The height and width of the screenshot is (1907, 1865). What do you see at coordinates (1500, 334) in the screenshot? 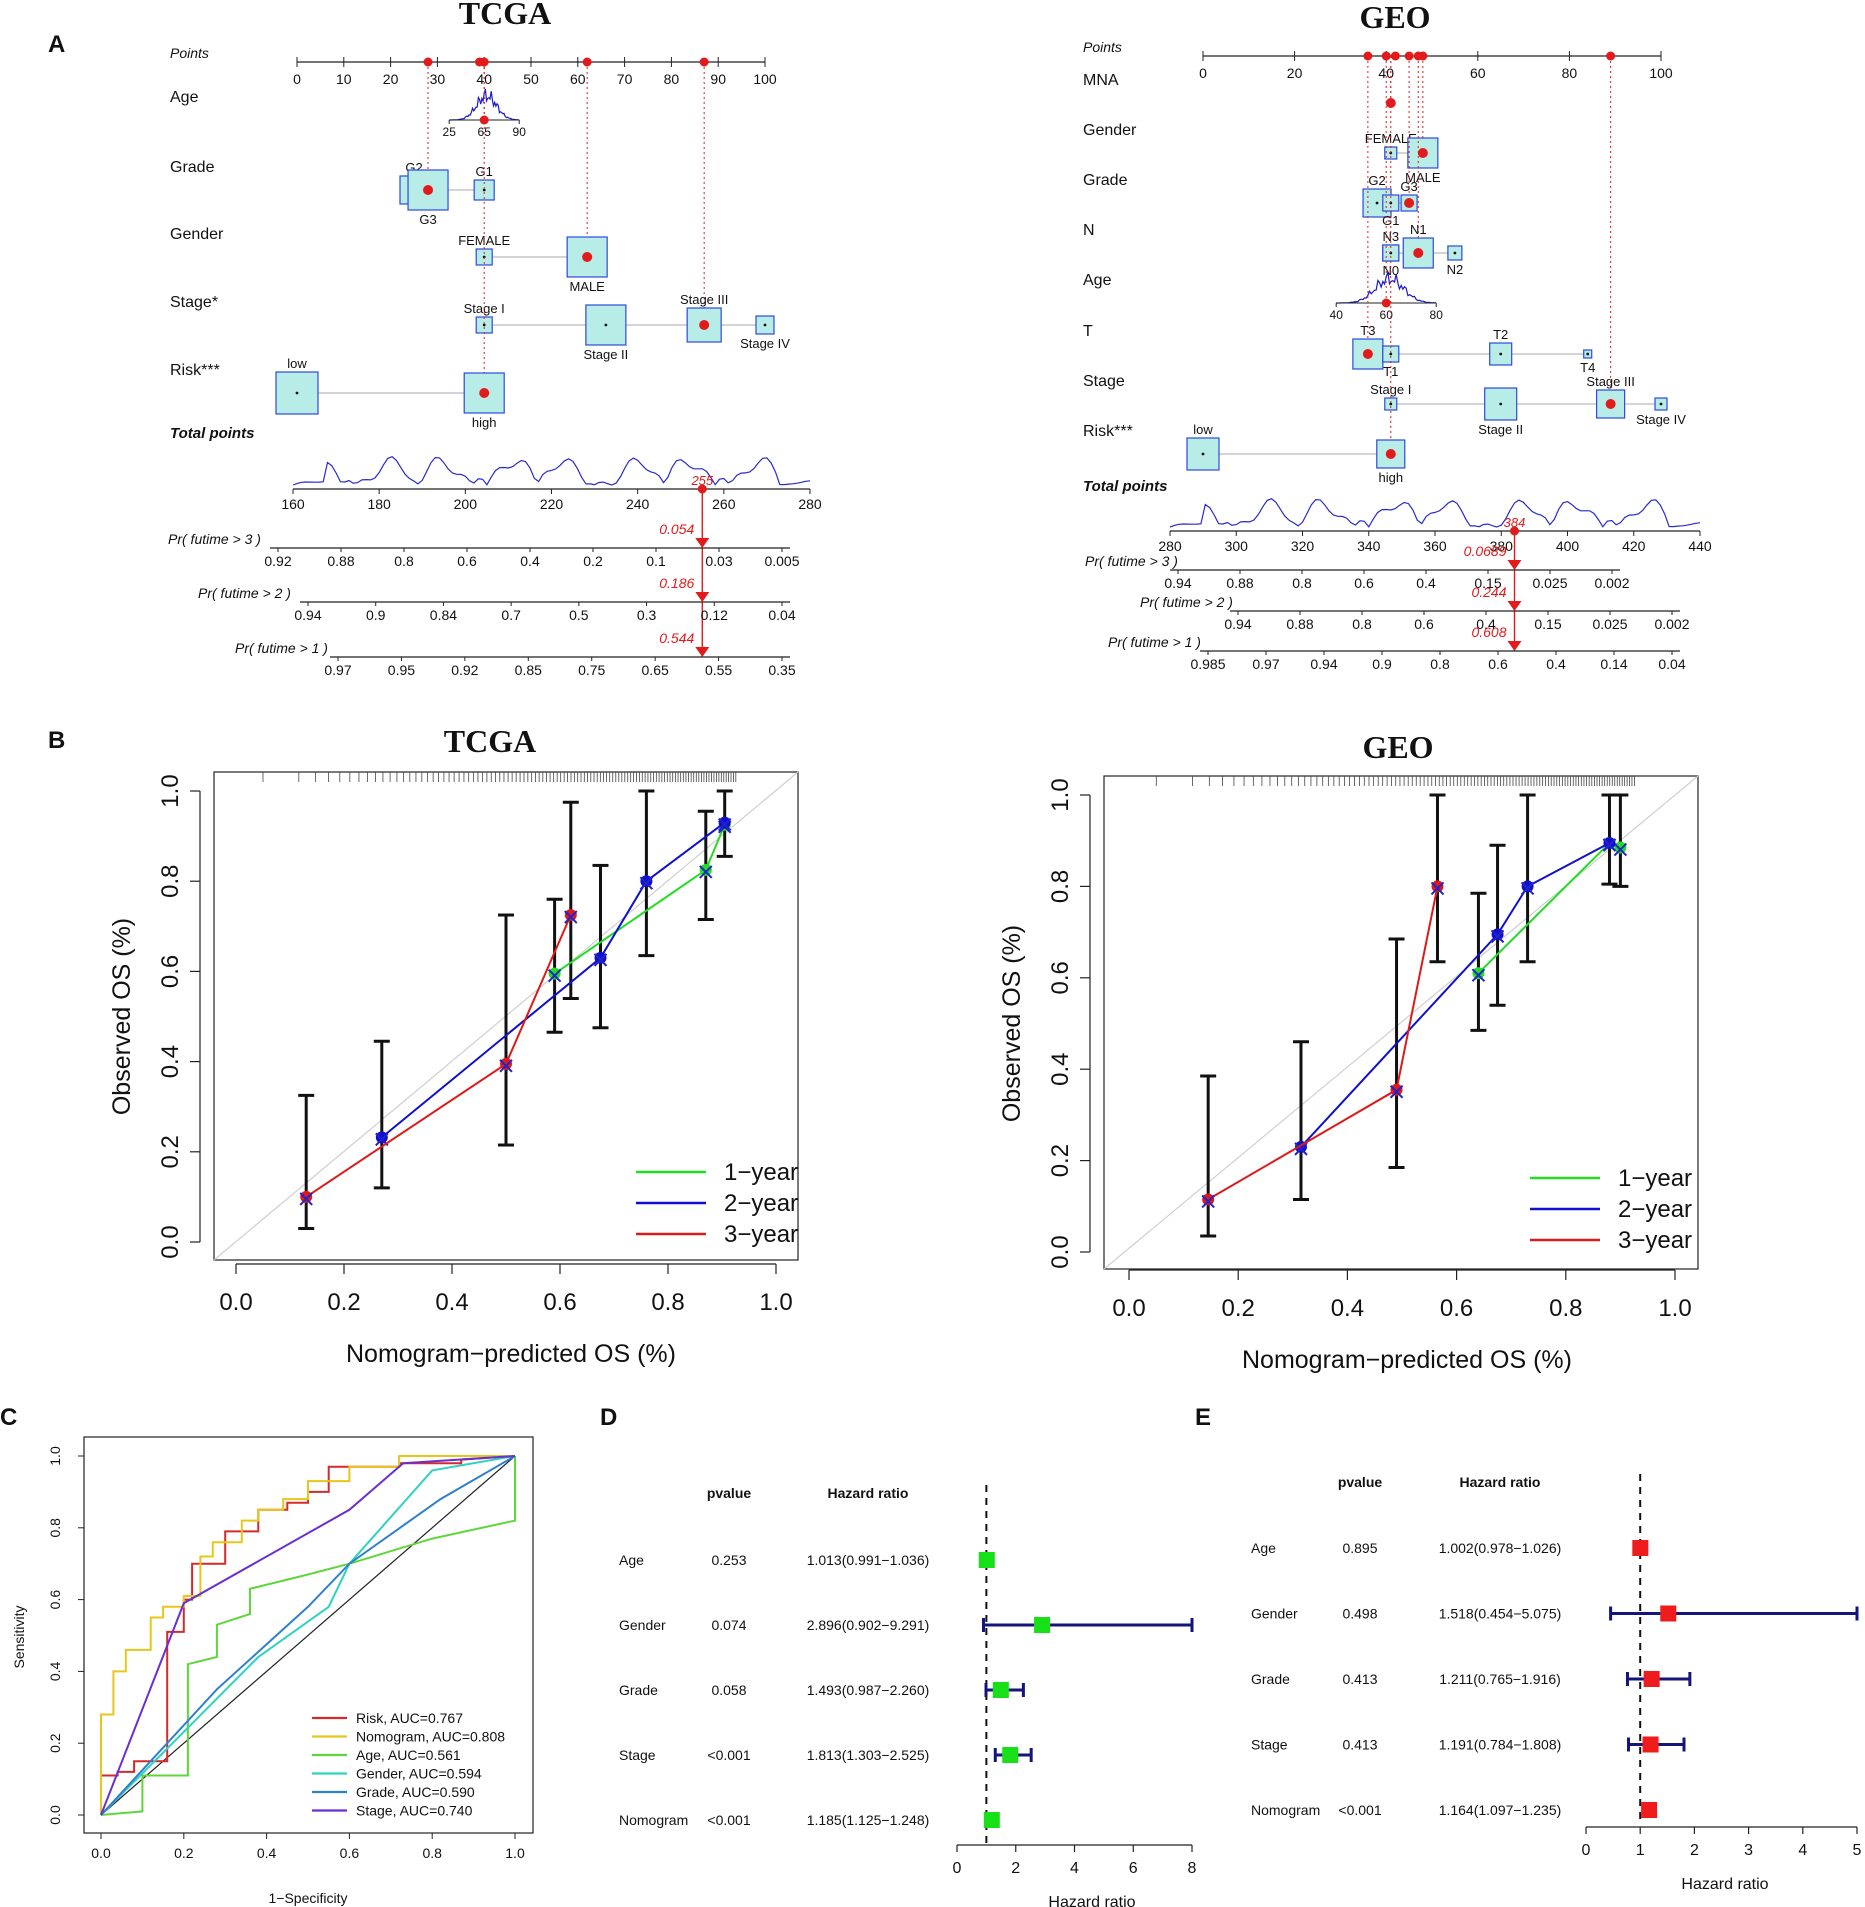
I see `level-label: T2` at bounding box center [1500, 334].